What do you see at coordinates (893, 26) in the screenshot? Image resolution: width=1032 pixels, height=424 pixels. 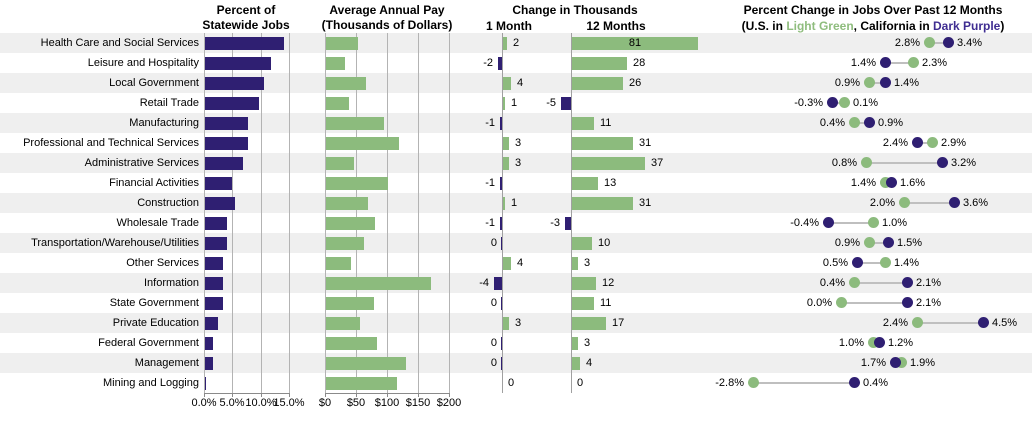 I see `legend-mid: , California in` at bounding box center [893, 26].